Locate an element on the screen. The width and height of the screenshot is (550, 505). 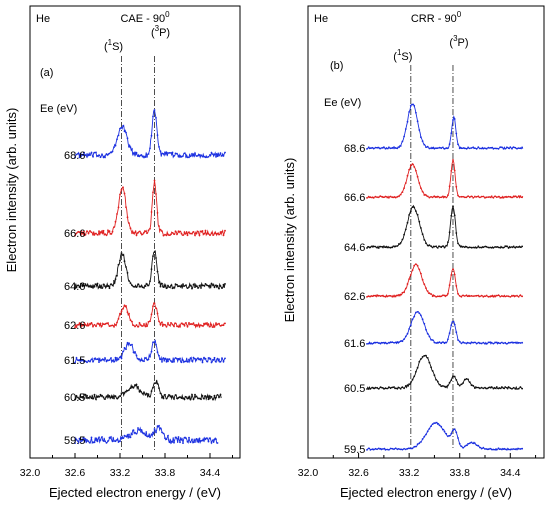
panel-label: (b) is located at coordinates (336, 66).